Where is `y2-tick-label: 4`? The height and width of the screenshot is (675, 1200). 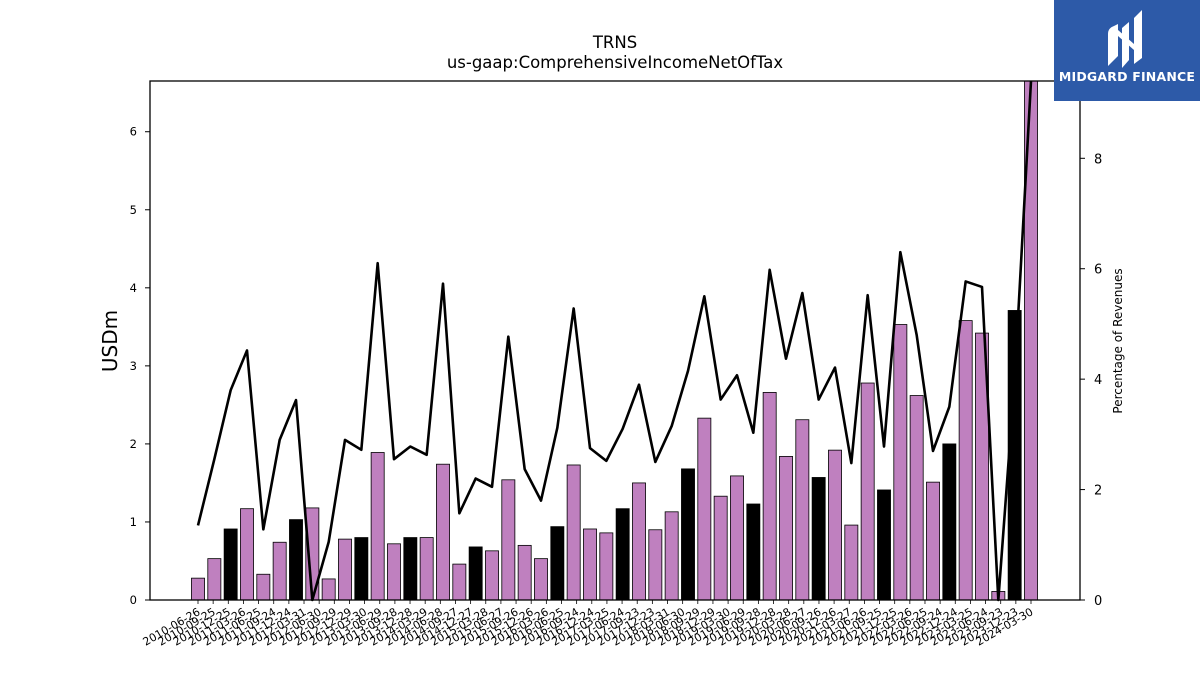
y2-tick-label: 4 is located at coordinates (1098, 380).